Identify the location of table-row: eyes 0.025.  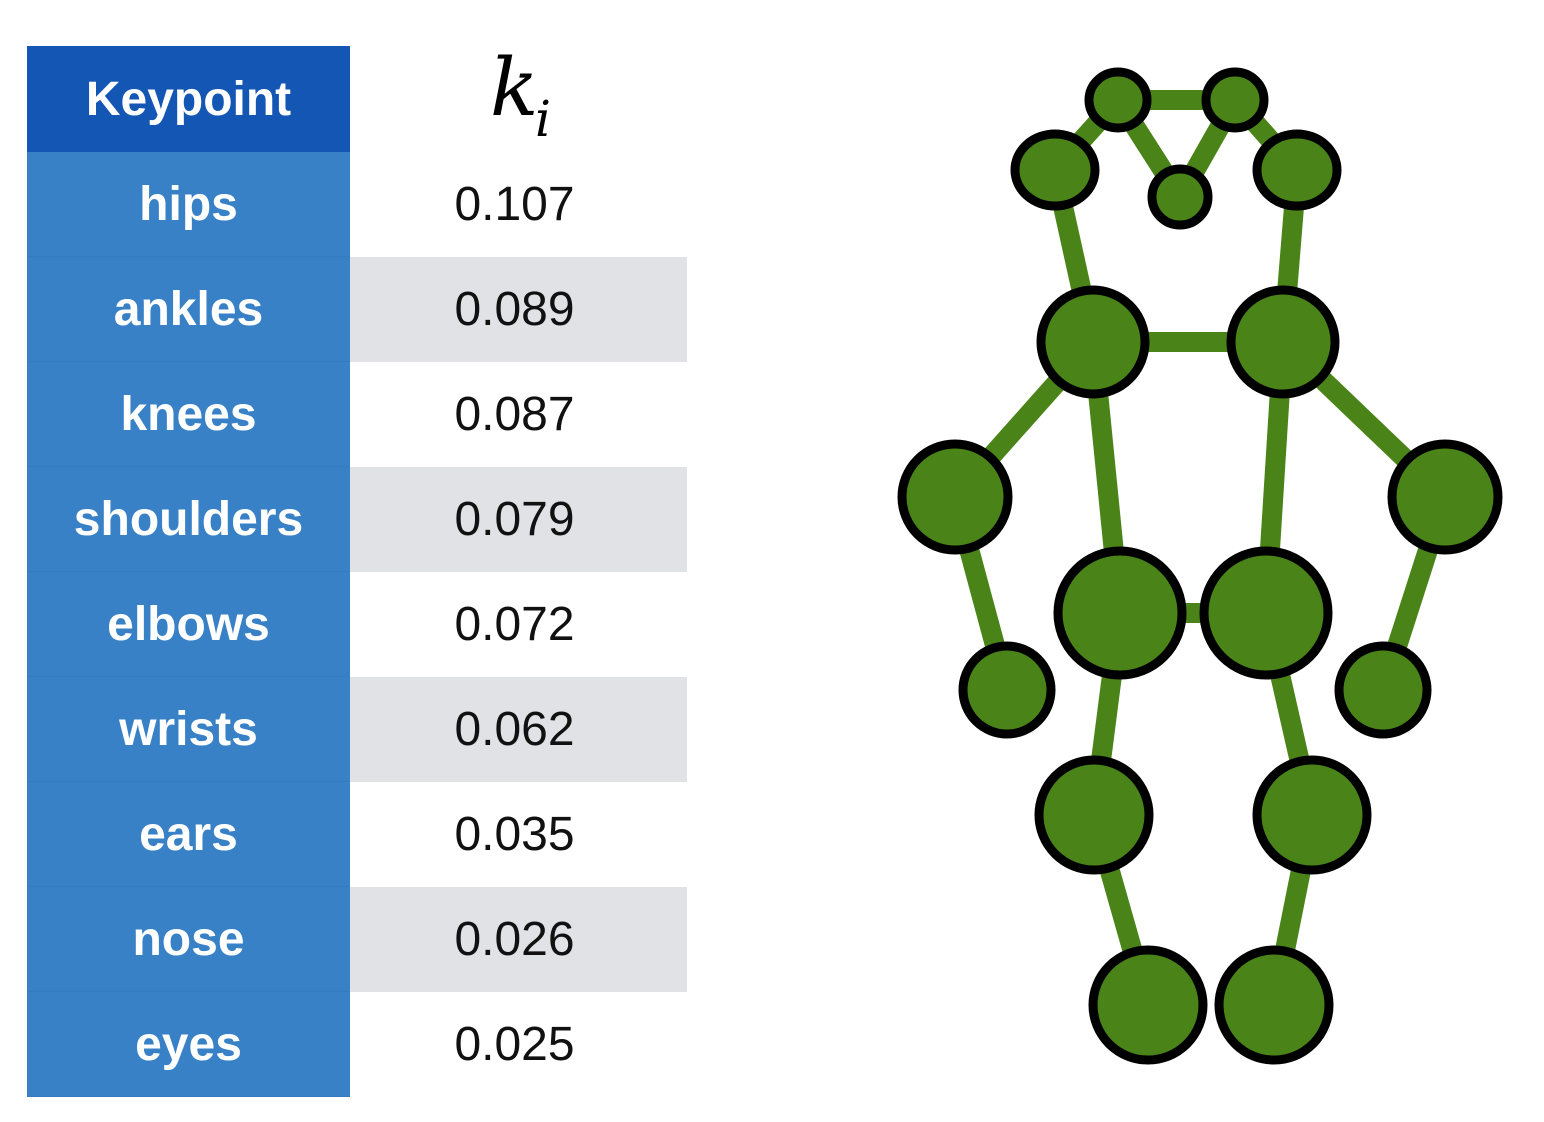
(357, 1044).